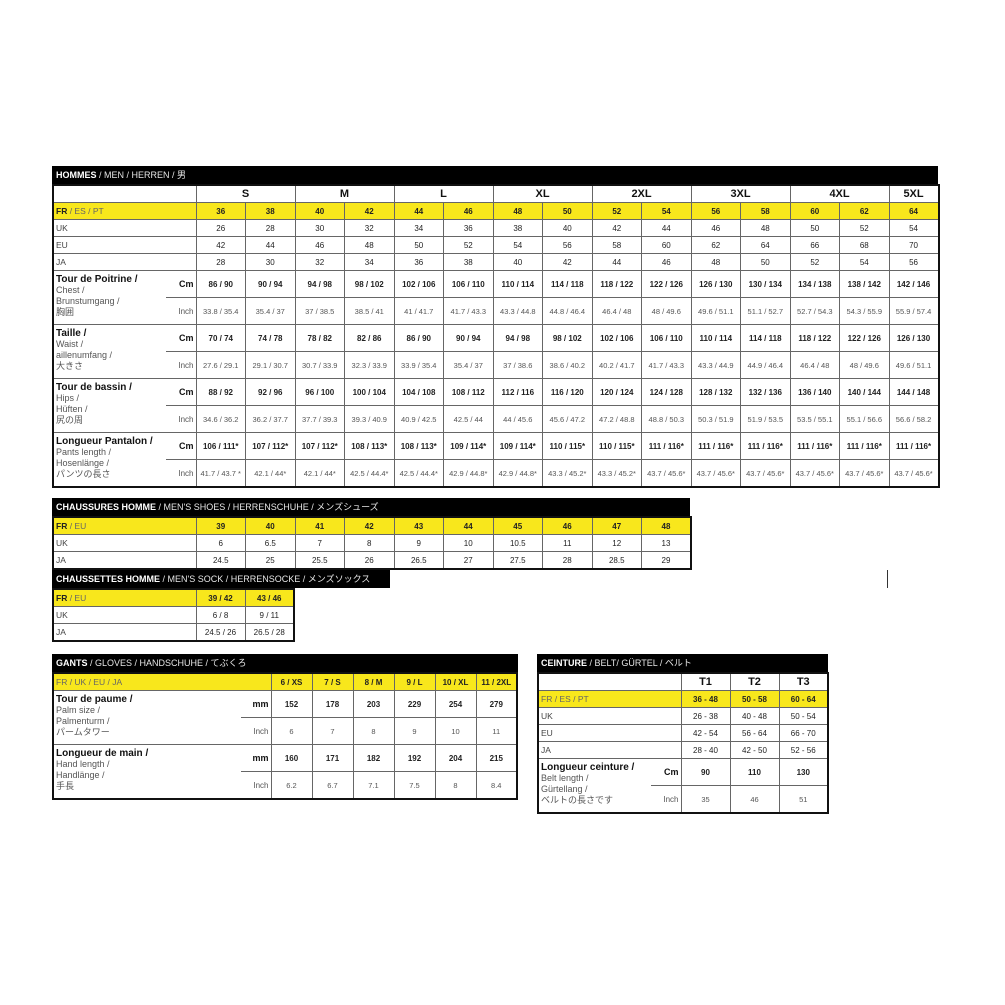  What do you see at coordinates (567, 245) in the screenshot?
I see `size-cell: 56` at bounding box center [567, 245].